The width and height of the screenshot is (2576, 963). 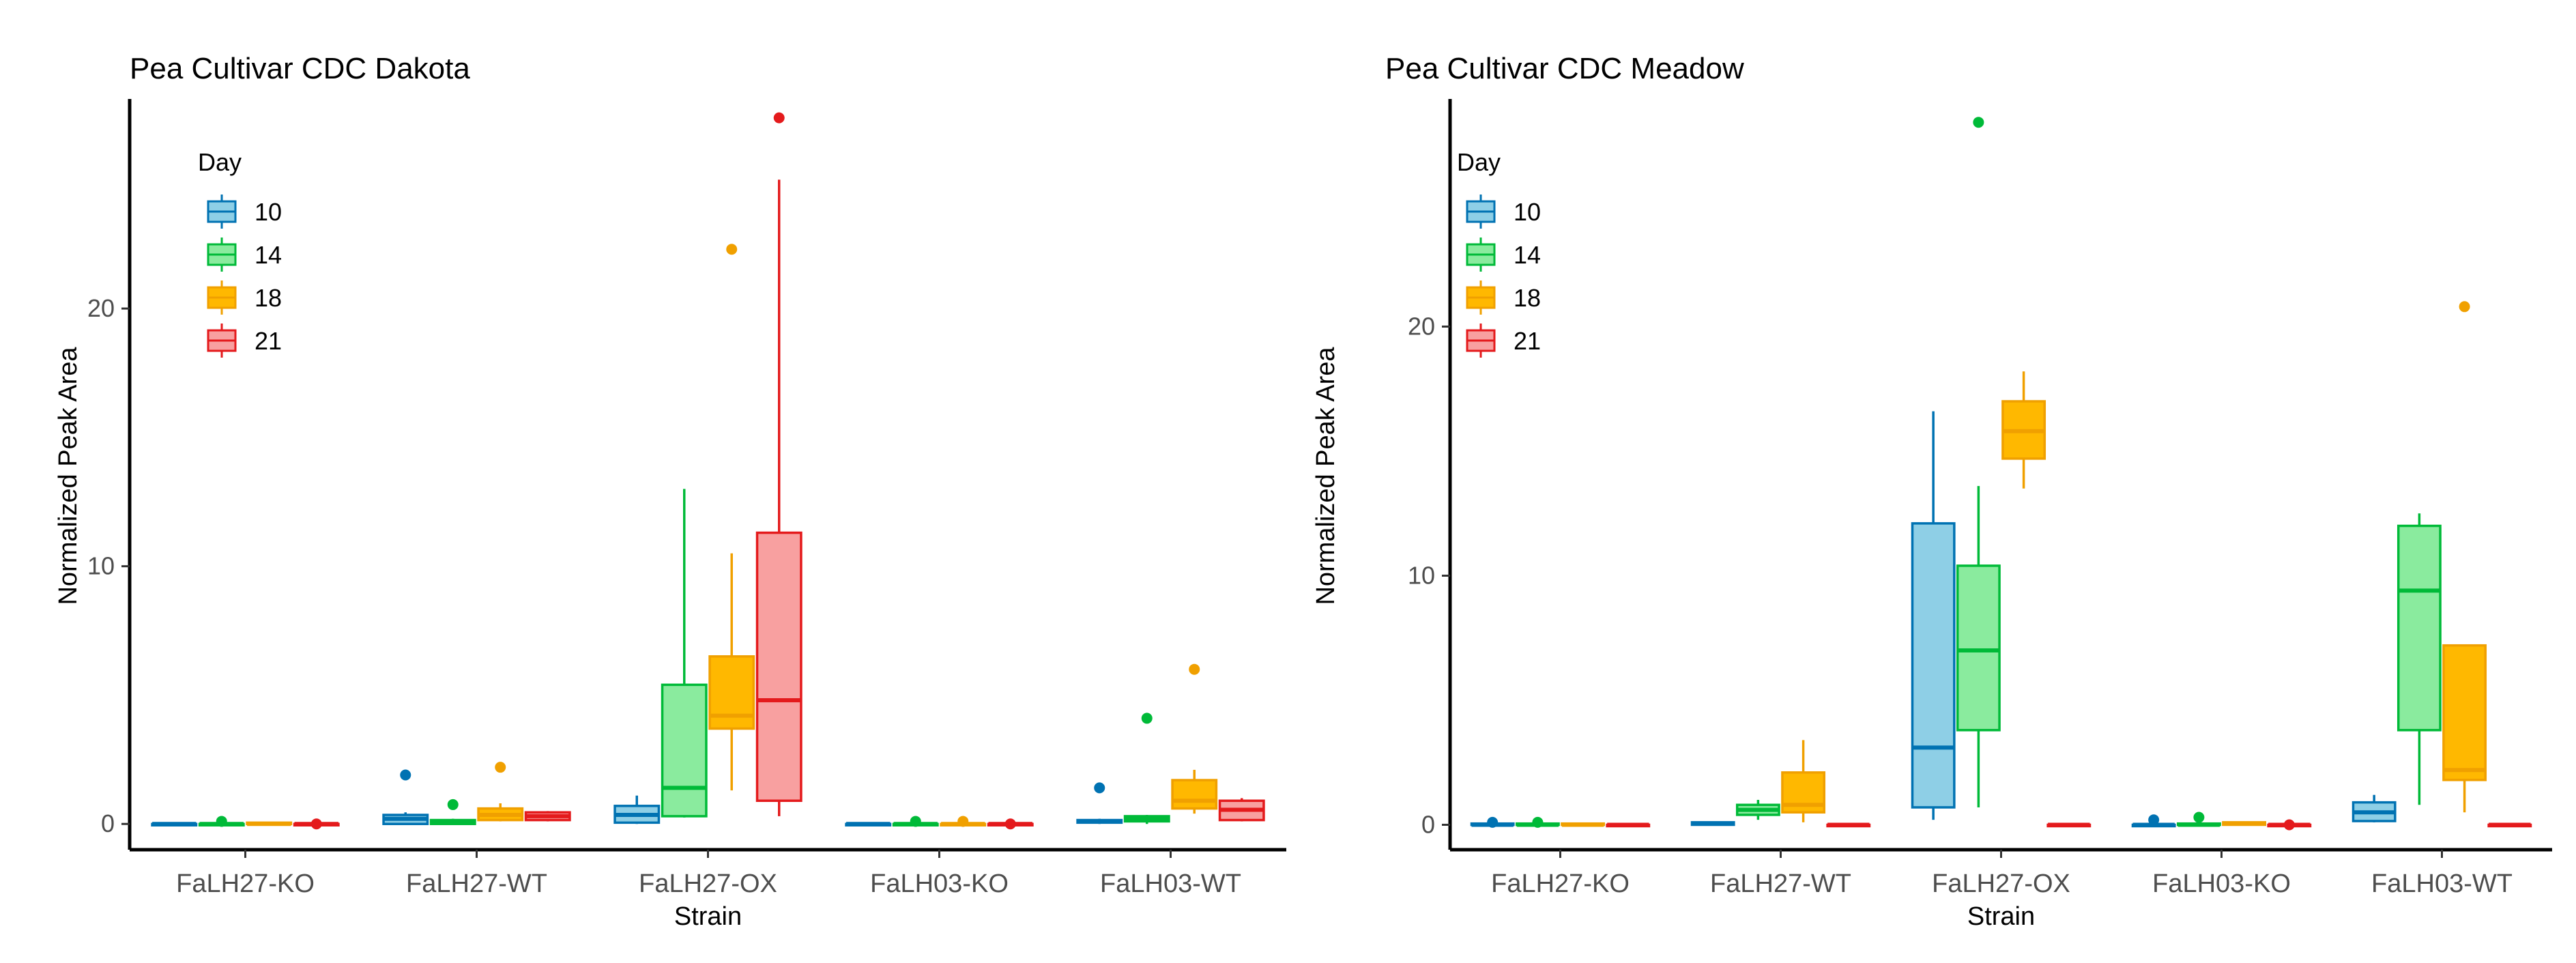 I want to click on chart-title: Pea Cultivar CDC Dakota, so click(x=300, y=68).